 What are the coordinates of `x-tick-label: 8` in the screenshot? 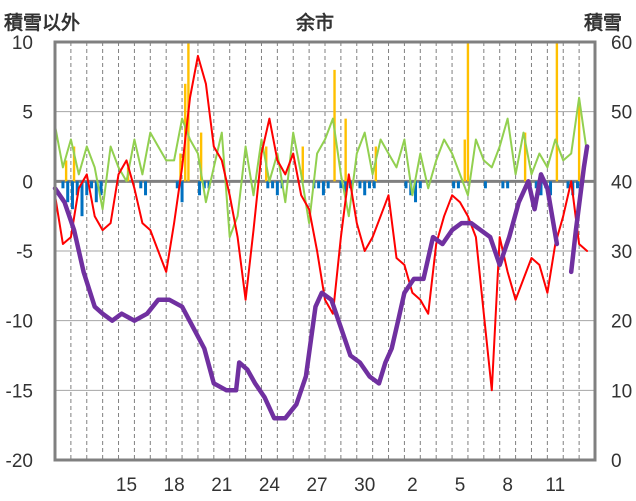 It's located at (507, 485).